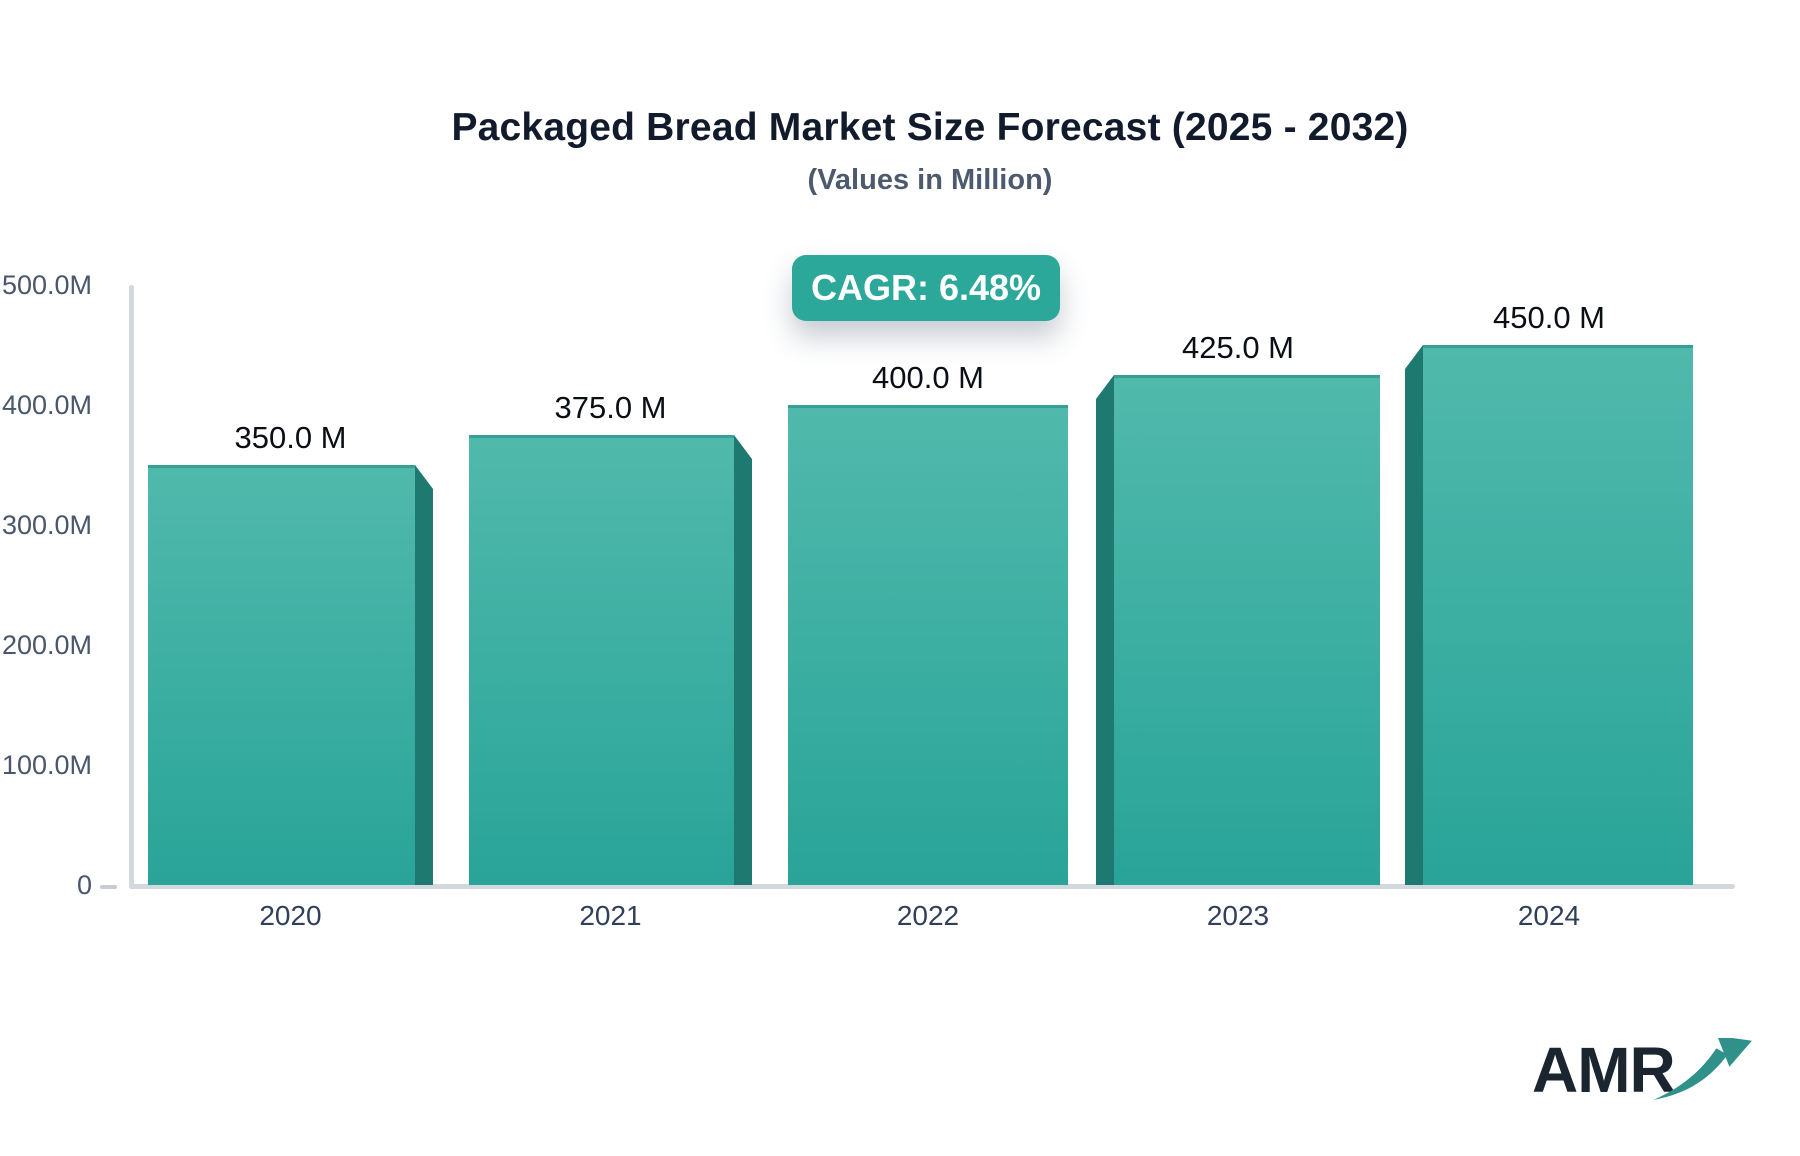 The image size is (1800, 1156). What do you see at coordinates (930, 180) in the screenshot?
I see `chart-subtitle: (Values in Million)` at bounding box center [930, 180].